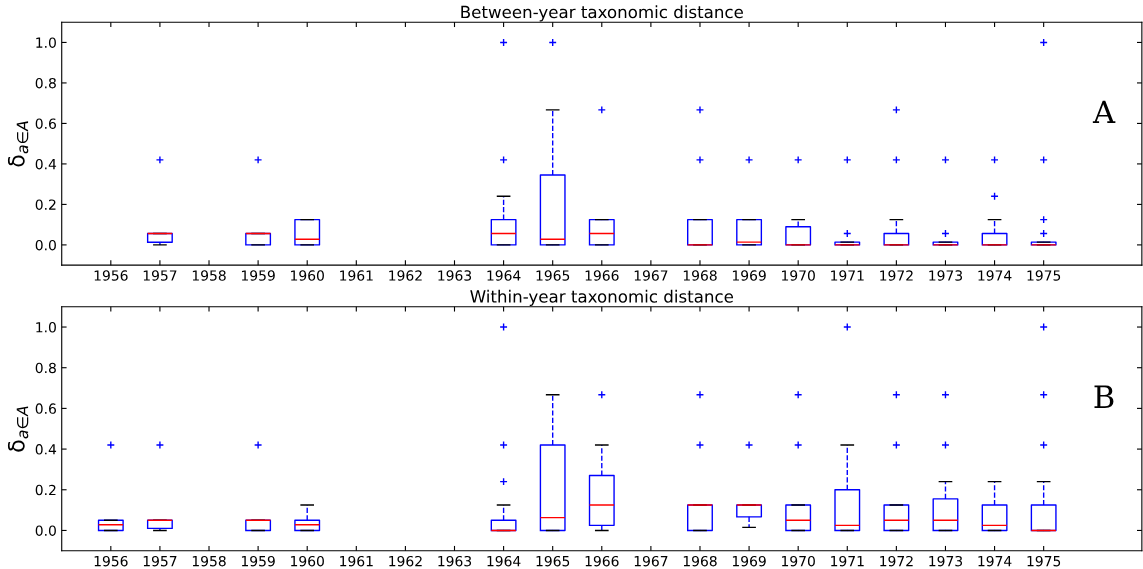  I want to click on chart-title: Within-year taxonomic distance, so click(602, 297).